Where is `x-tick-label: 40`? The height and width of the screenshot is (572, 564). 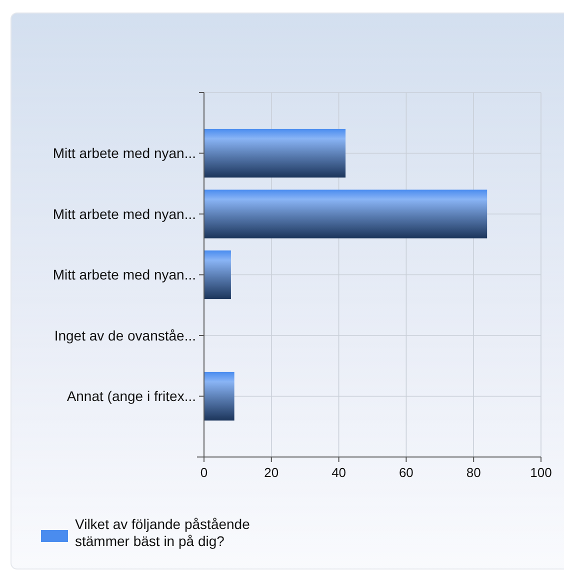
x-tick-label: 40 is located at coordinates (339, 472).